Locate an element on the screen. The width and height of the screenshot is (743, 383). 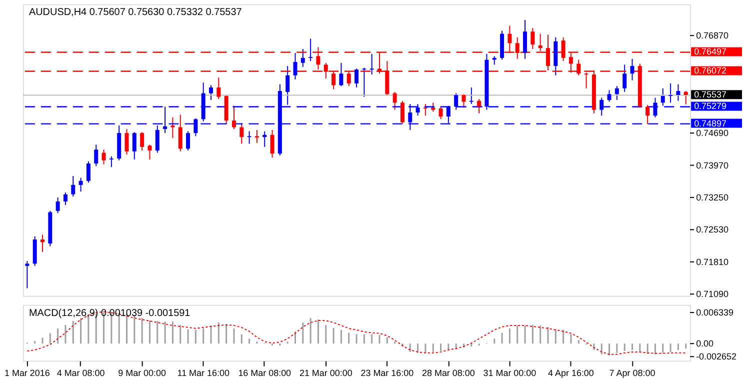
ref-line-label: 0.76072 is located at coordinates (710, 71).